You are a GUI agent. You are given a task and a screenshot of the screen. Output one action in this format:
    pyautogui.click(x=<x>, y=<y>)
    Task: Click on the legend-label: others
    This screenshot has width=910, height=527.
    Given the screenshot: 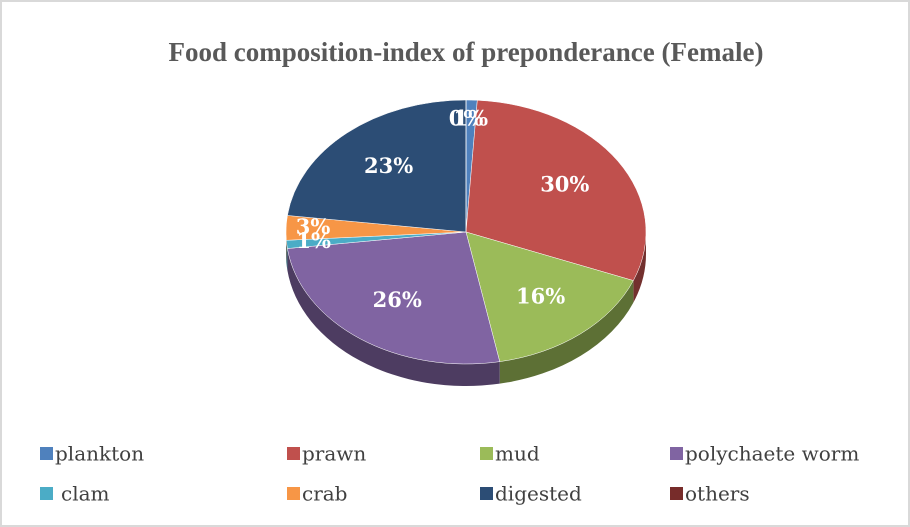 What is the action you would take?
    pyautogui.click(x=717, y=494)
    